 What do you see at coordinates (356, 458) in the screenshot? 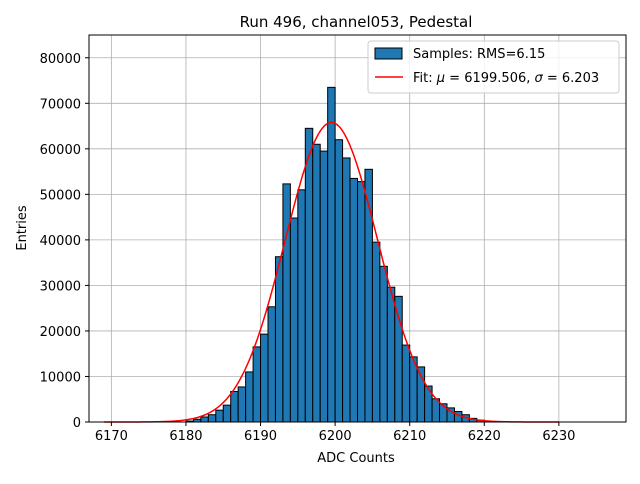
I see `x-axis-label: ADC Counts` at bounding box center [356, 458].